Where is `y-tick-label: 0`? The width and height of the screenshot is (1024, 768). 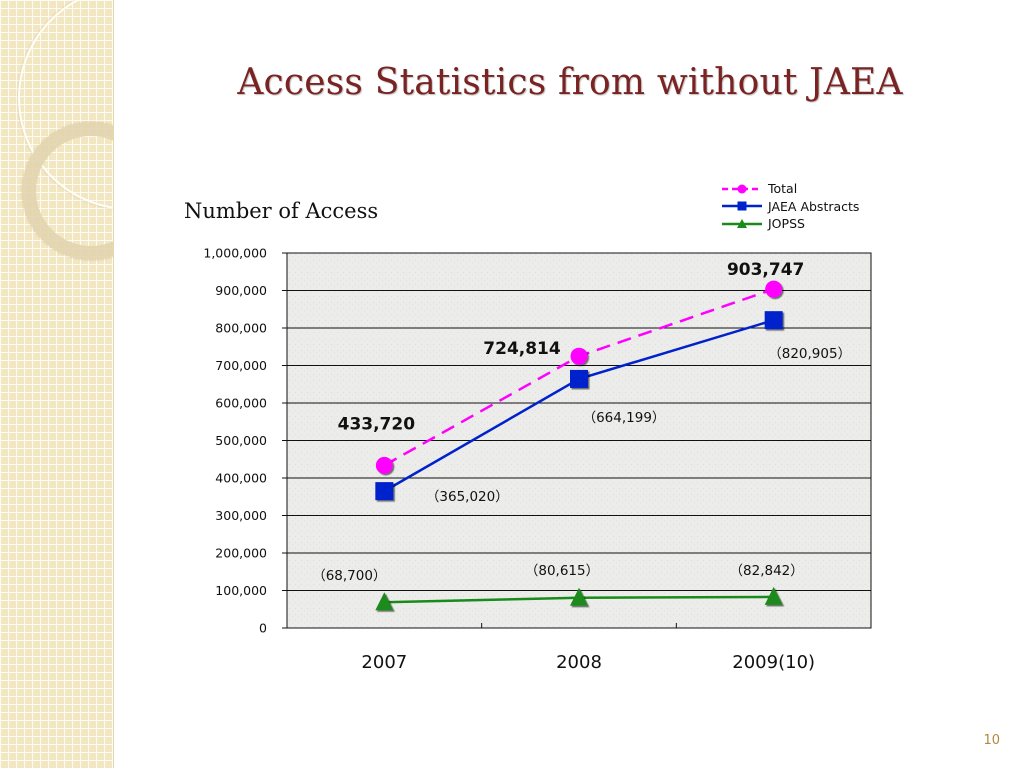 y-tick-label: 0 is located at coordinates (263, 628).